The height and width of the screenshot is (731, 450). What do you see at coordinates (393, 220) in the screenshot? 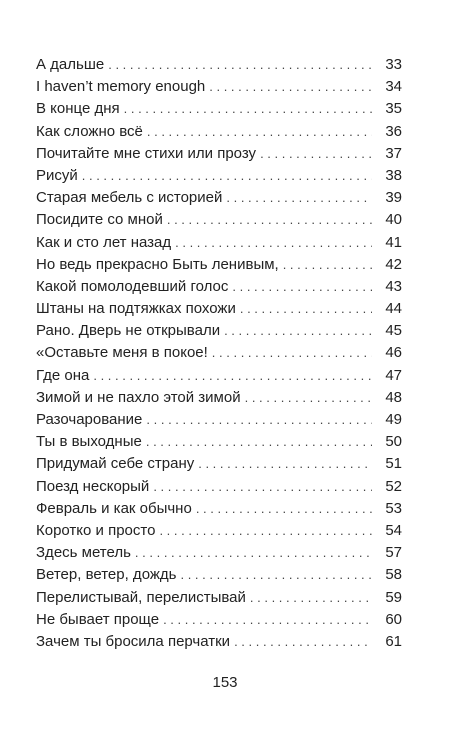
I see `toc-entry-page: 40` at bounding box center [393, 220].